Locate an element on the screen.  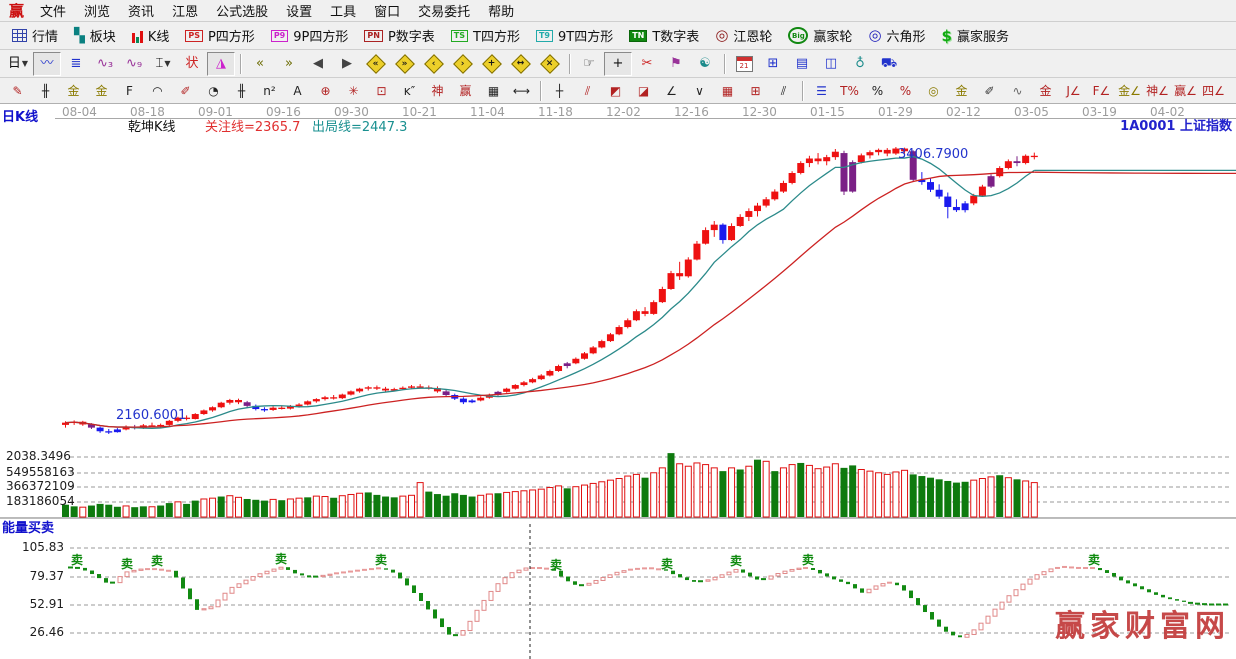
tool-wave-a: ∿ is located at coordinates (1017, 91).